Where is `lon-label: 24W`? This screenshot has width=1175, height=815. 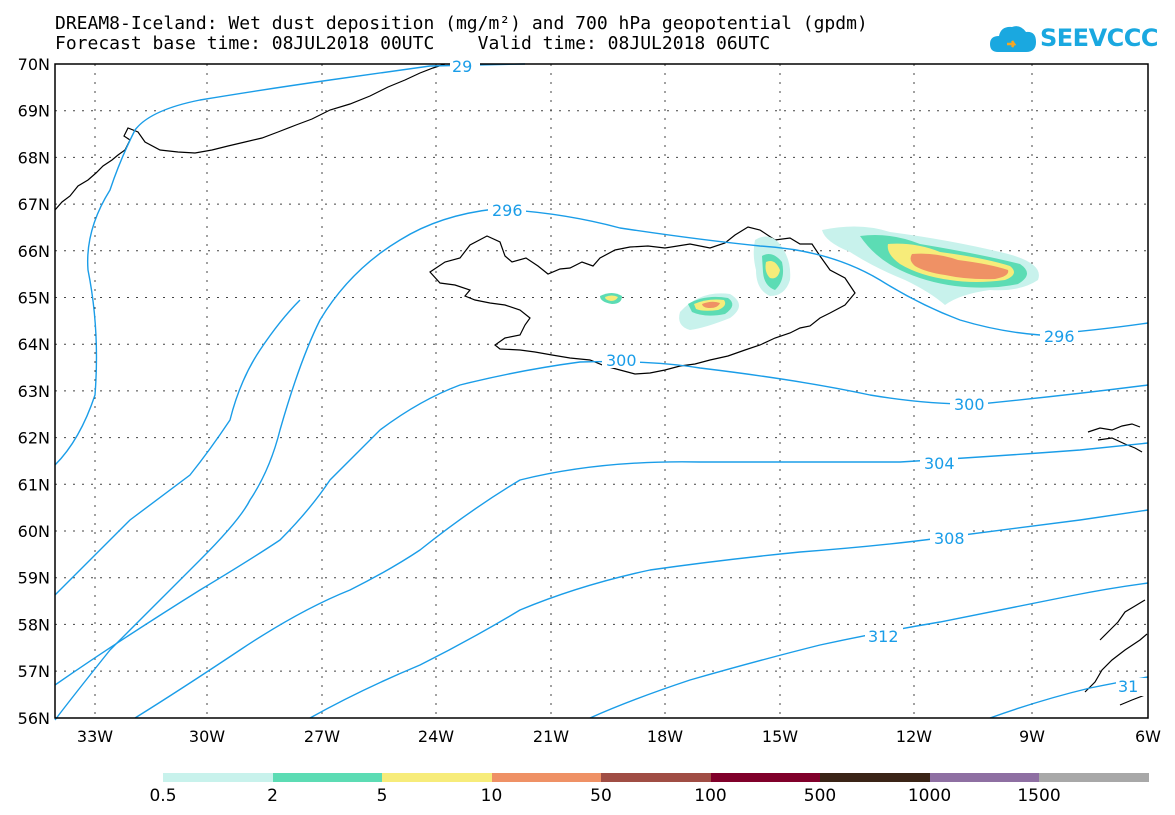
lon-label: 24W is located at coordinates (436, 736).